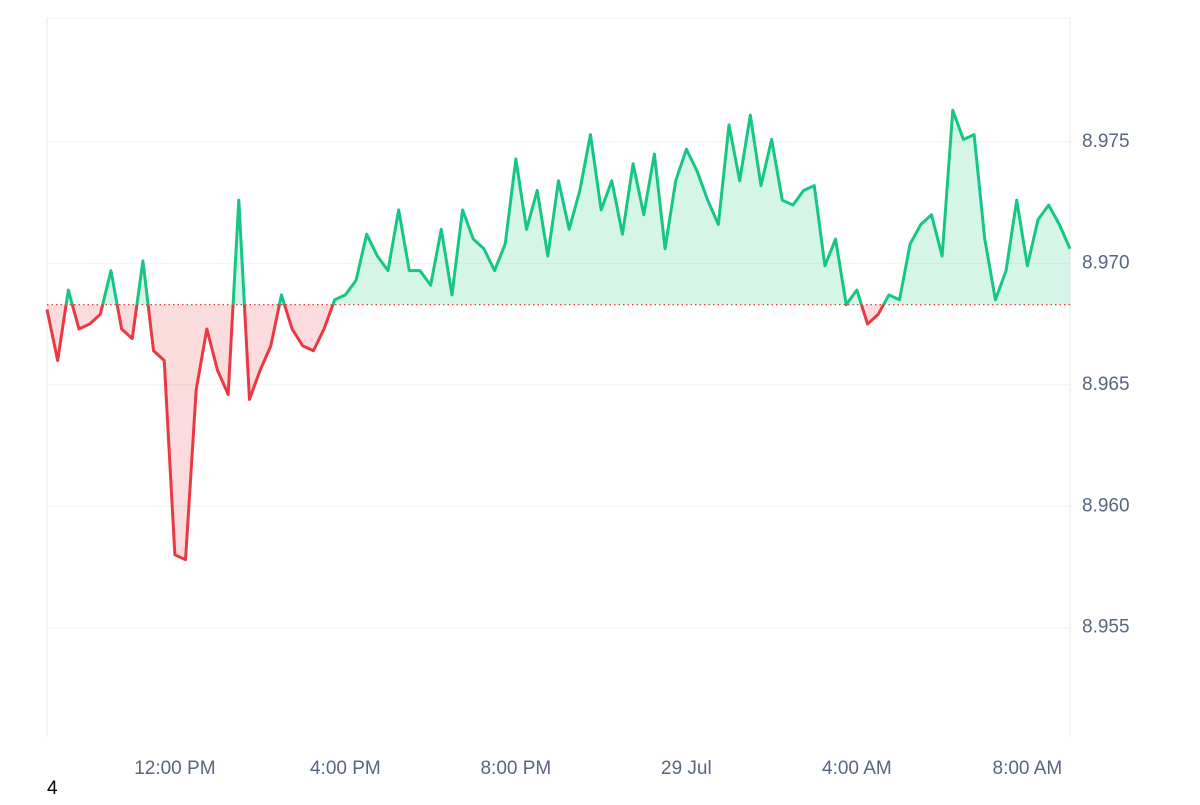 The image size is (1200, 805). Describe the element at coordinates (52, 788) in the screenshot. I see `footnote: 4` at that location.